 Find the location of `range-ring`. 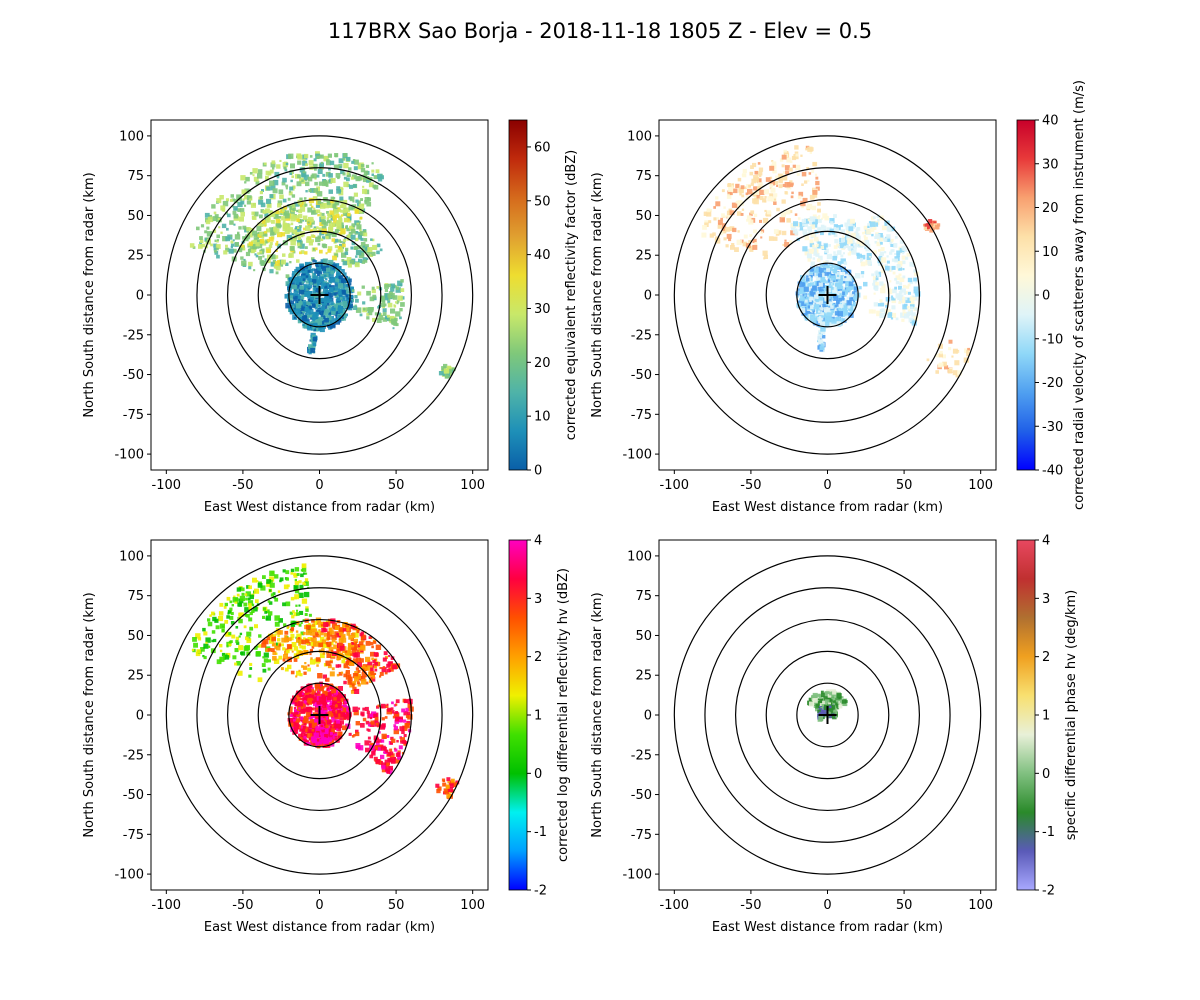

range-ring is located at coordinates (319, 295).